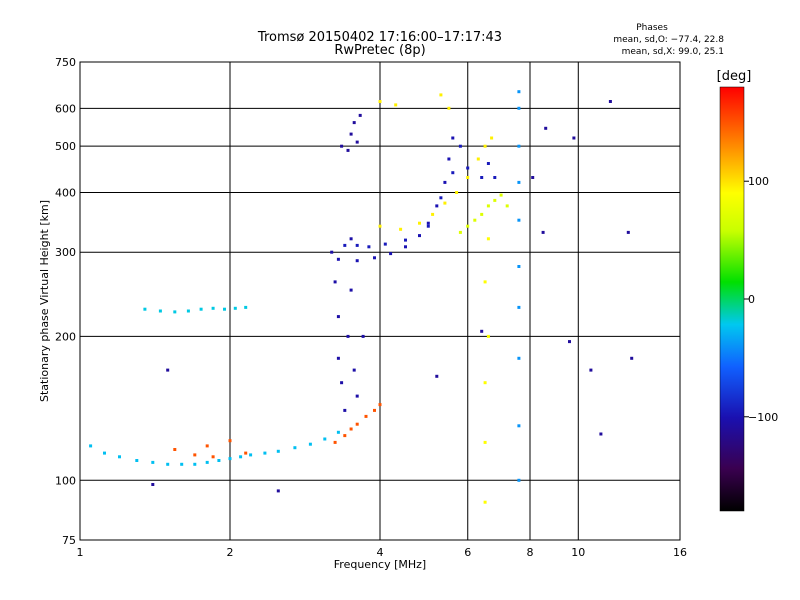 This screenshot has width=800, height=600. What do you see at coordinates (80, 552) in the screenshot?
I see `x-tick-label: 1` at bounding box center [80, 552].